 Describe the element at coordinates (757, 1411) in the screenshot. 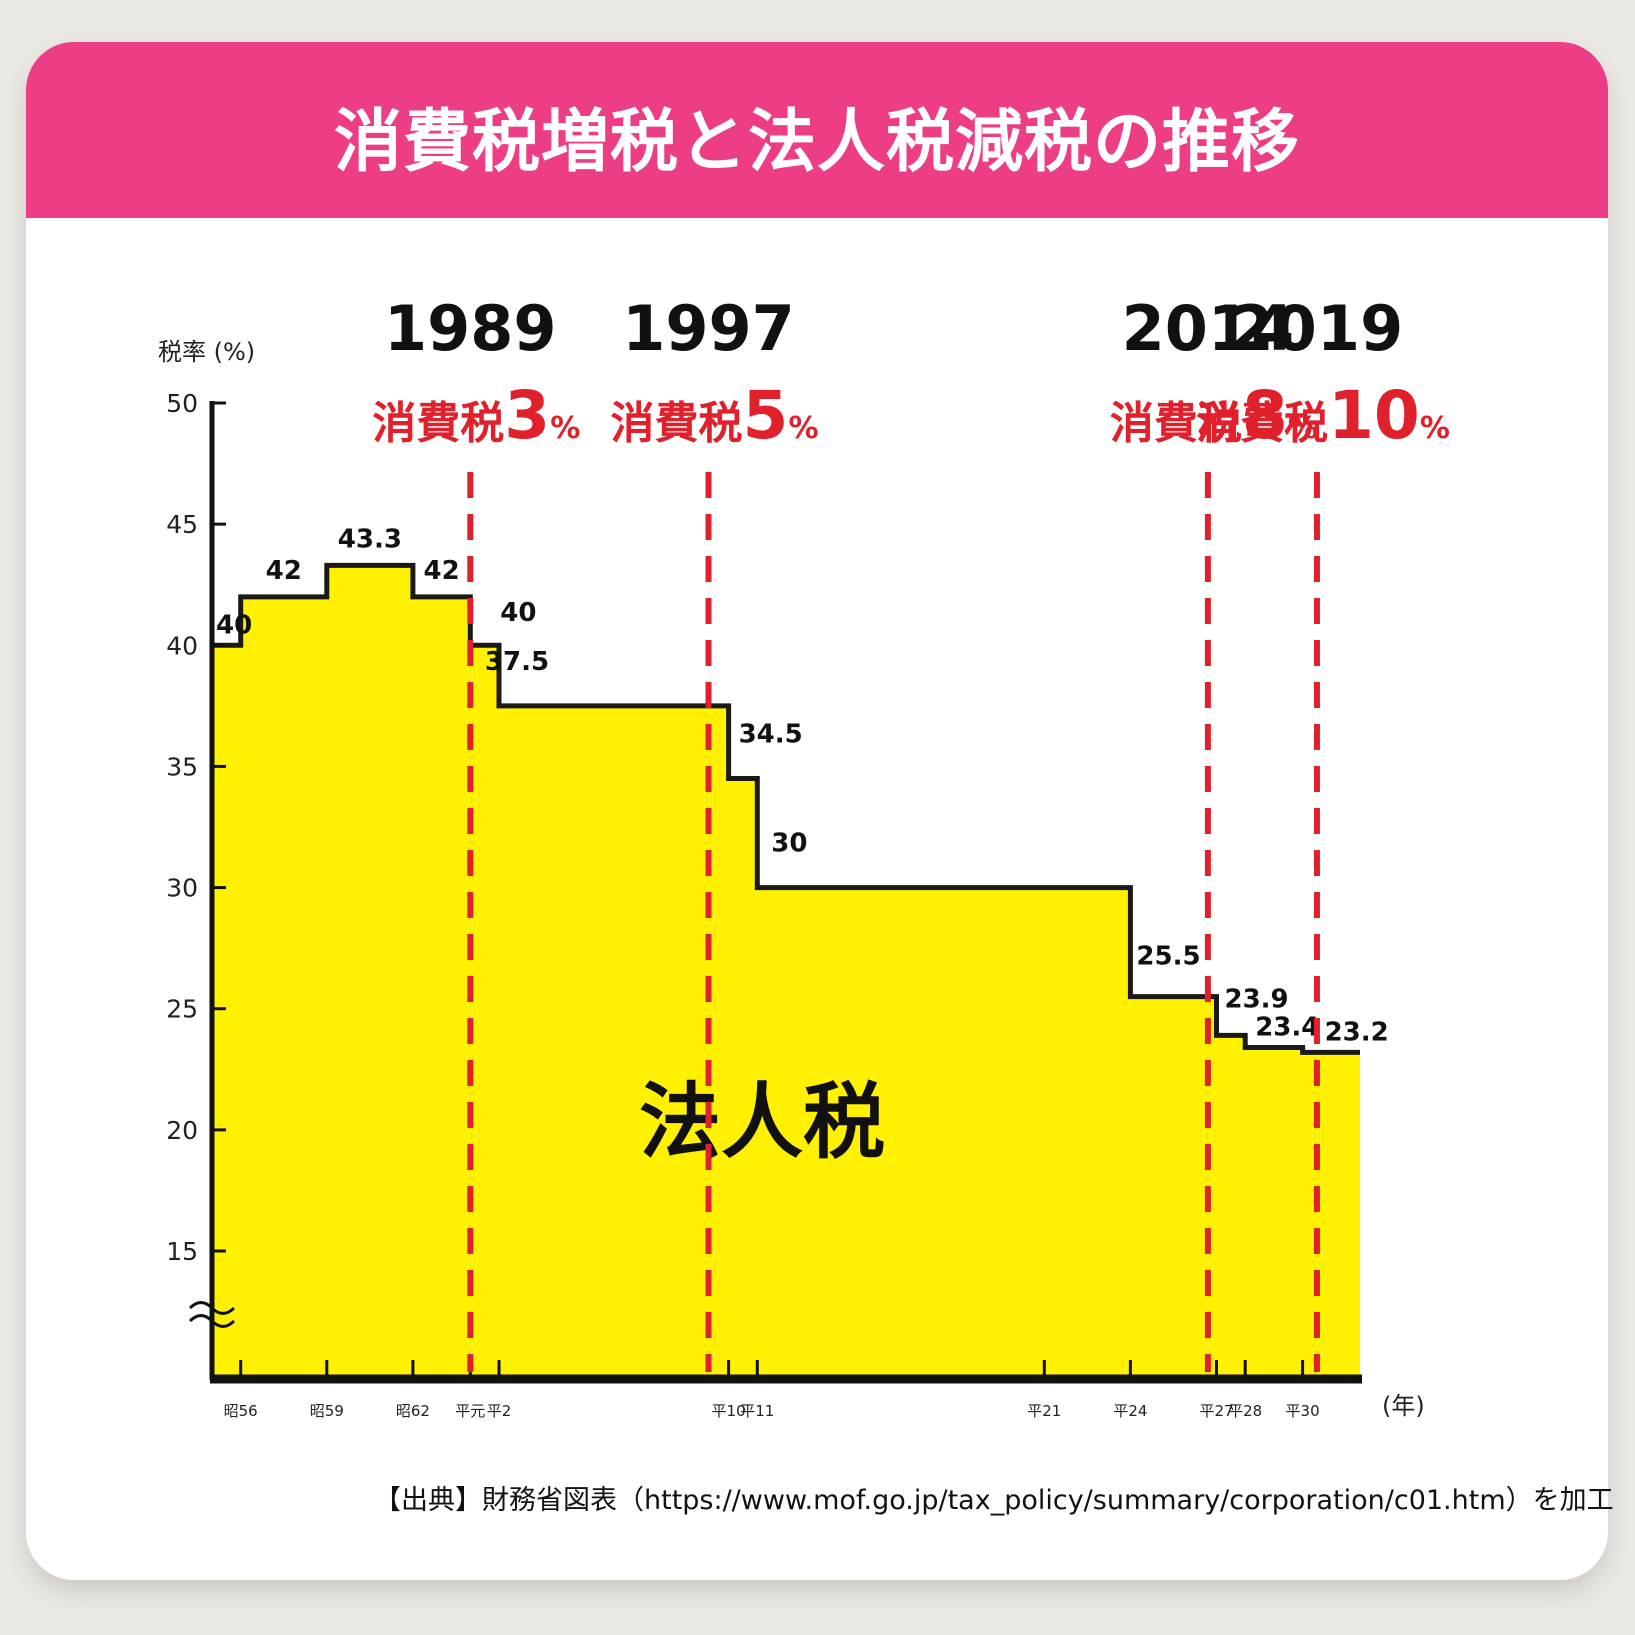

I see `x-tick-label: 平11` at that location.